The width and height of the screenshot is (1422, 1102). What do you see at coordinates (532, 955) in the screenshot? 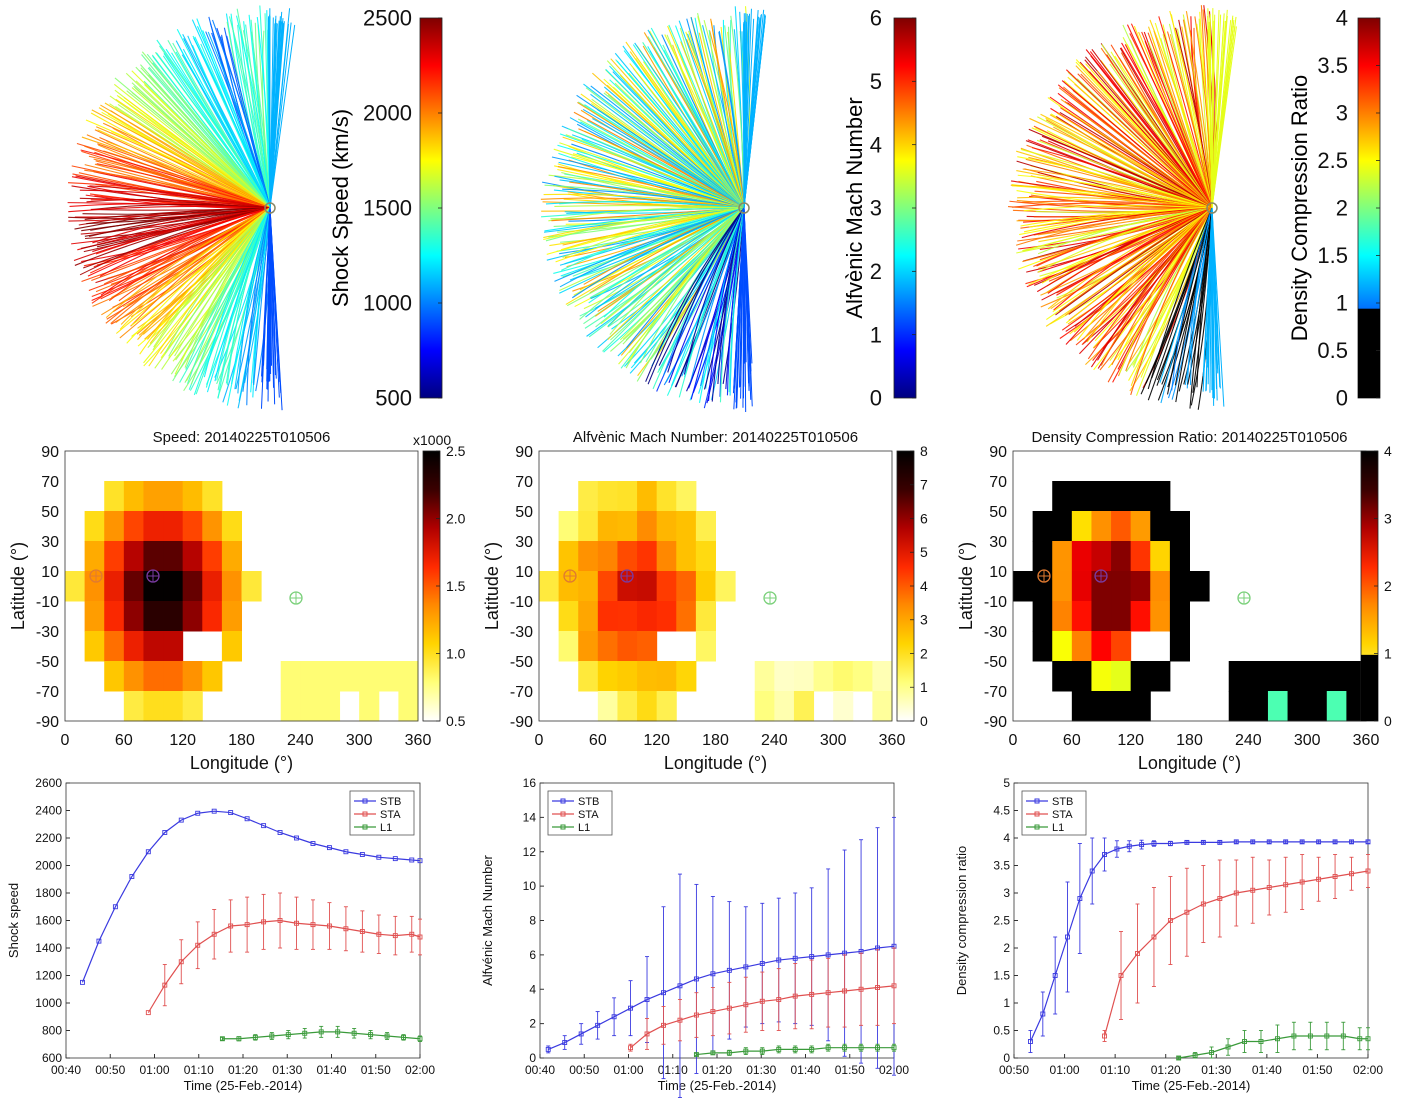
I see `y-tick-label: 6` at bounding box center [532, 955].